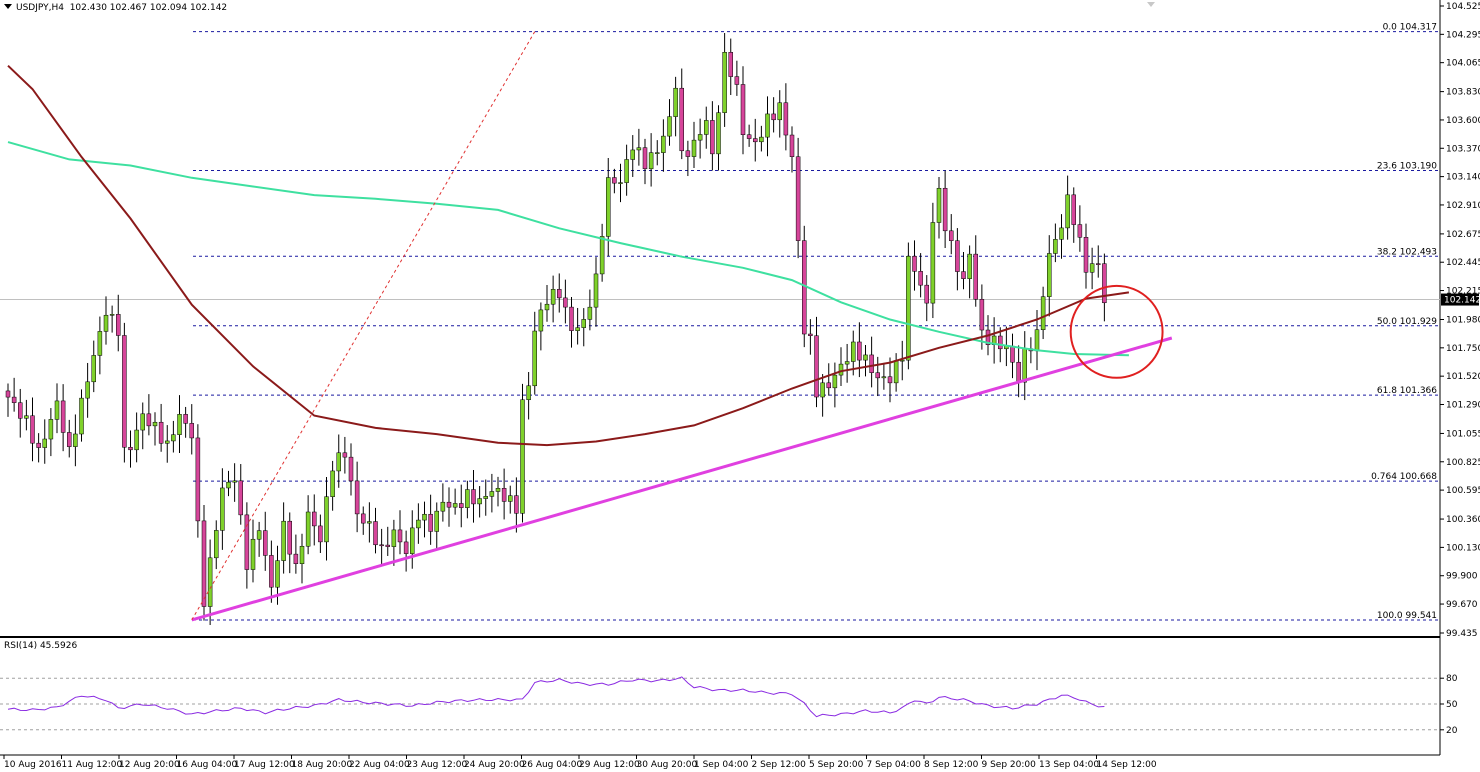 The height and width of the screenshot is (772, 1480). What do you see at coordinates (1151, 4) in the screenshot?
I see `scroll-marker-icon` at bounding box center [1151, 4].